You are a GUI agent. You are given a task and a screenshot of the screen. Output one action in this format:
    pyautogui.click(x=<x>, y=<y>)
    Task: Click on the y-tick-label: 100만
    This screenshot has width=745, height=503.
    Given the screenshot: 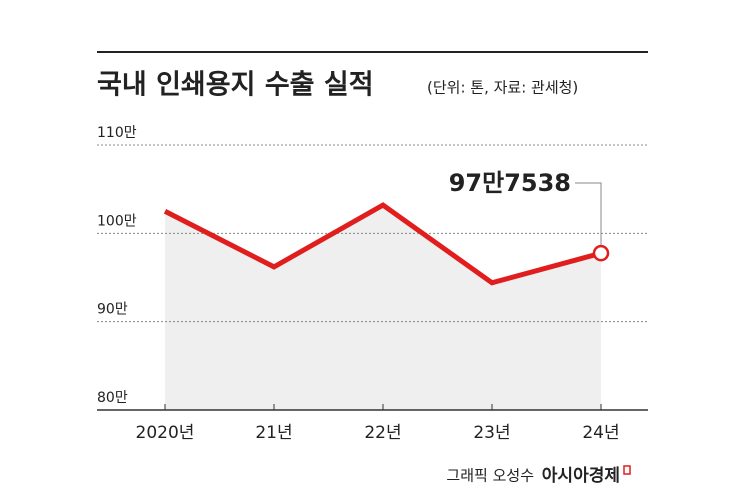 What is the action you would take?
    pyautogui.click(x=117, y=221)
    